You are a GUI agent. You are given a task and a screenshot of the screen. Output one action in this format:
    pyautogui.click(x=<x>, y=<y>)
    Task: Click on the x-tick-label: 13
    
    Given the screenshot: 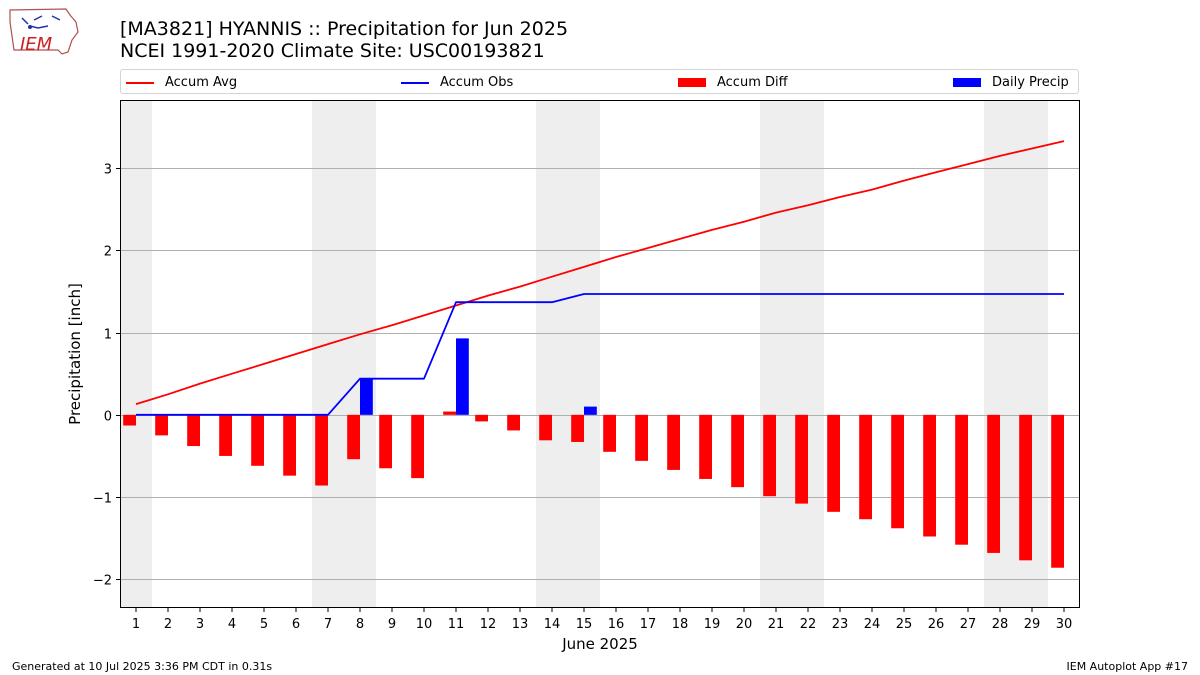 What is the action you would take?
    pyautogui.click(x=520, y=624)
    